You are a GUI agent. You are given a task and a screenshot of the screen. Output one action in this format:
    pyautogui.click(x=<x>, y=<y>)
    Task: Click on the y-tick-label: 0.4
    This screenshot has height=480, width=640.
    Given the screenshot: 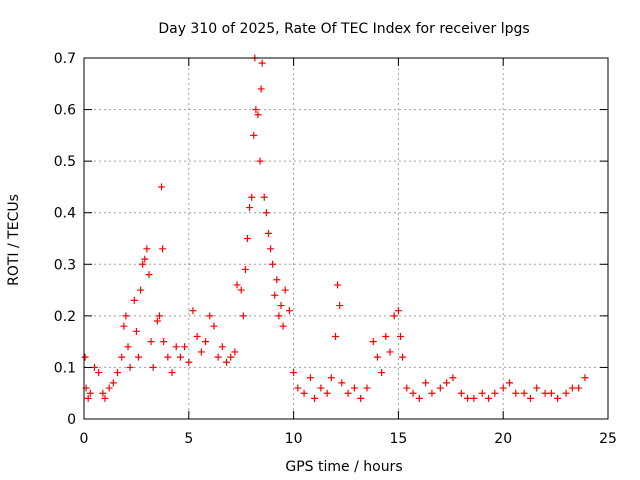 What is the action you would take?
    pyautogui.click(x=65, y=214)
    